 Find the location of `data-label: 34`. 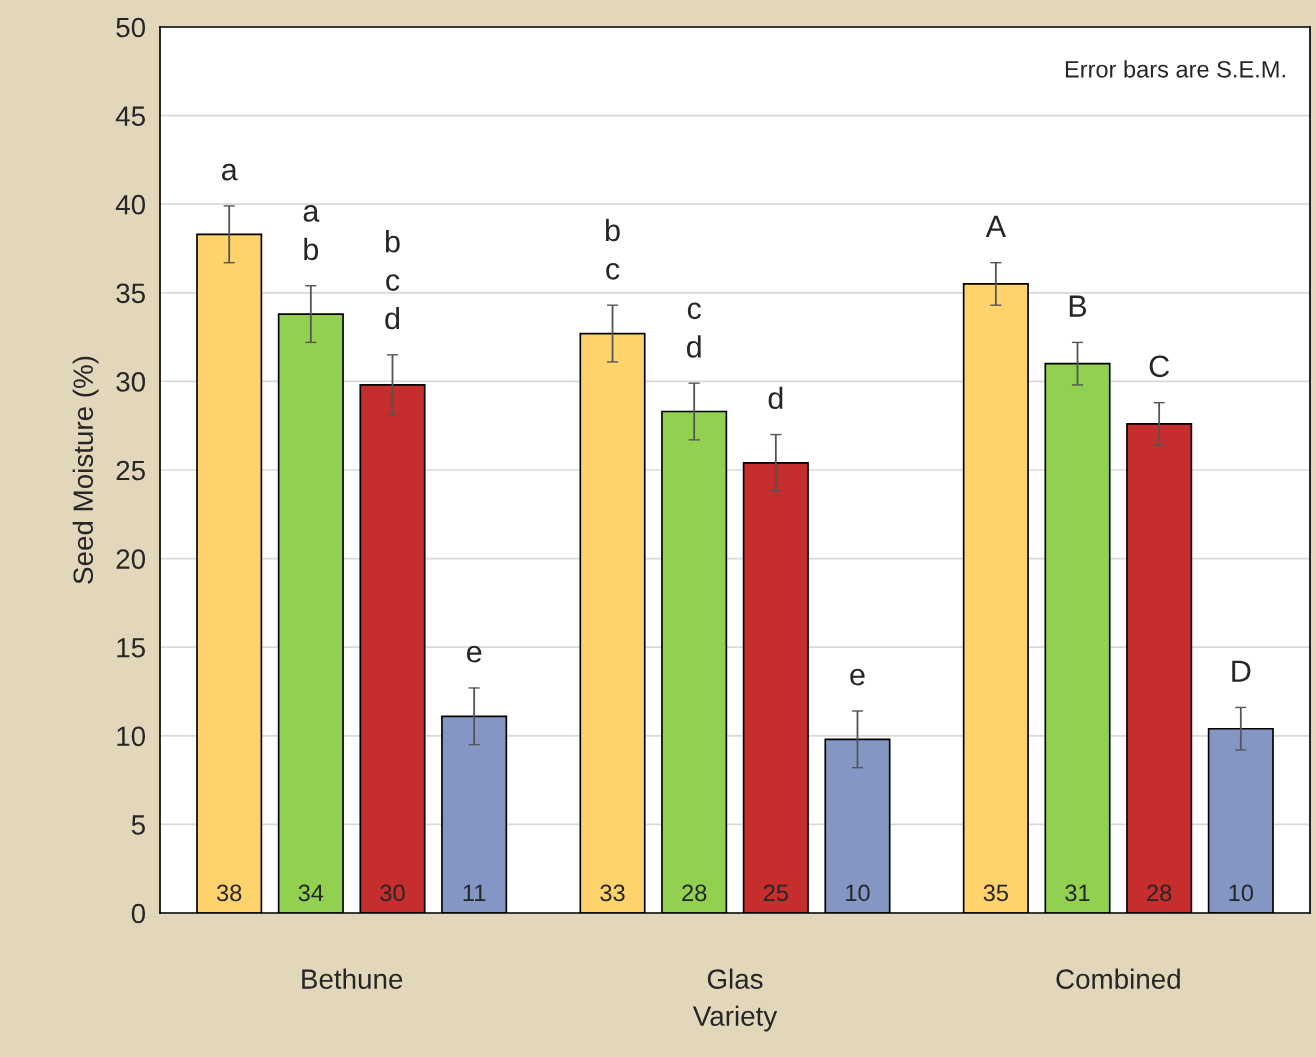

data-label: 34 is located at coordinates (311, 893).